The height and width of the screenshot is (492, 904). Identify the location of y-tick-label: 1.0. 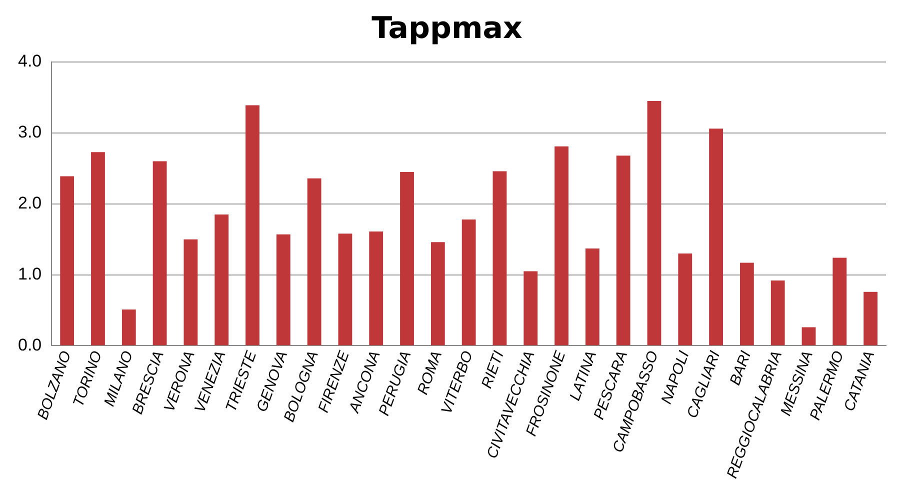
(30, 274).